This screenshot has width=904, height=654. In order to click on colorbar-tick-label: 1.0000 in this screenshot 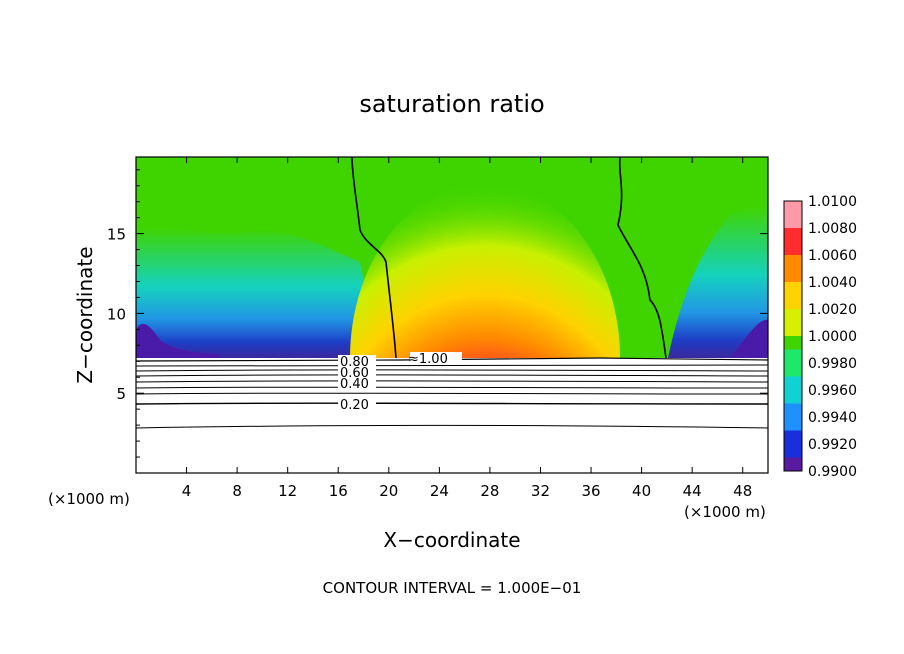, I will do `click(832, 337)`.